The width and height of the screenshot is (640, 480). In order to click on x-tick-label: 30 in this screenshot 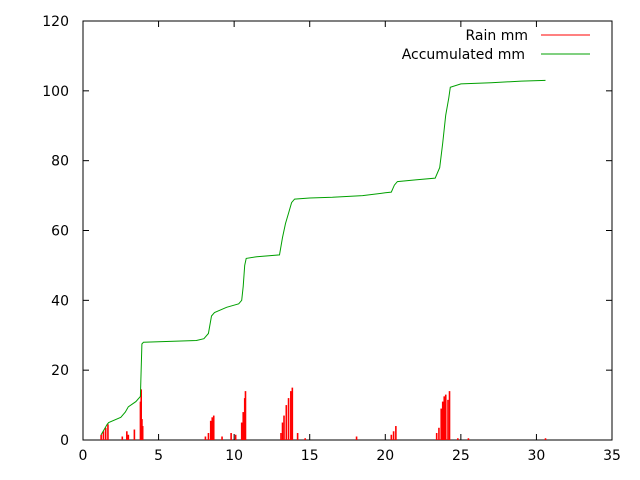, I will do `click(537, 456)`.